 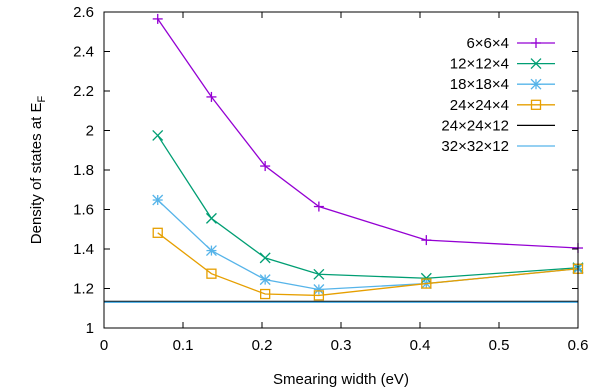 I want to click on y-tick-label: 1, so click(x=90, y=328).